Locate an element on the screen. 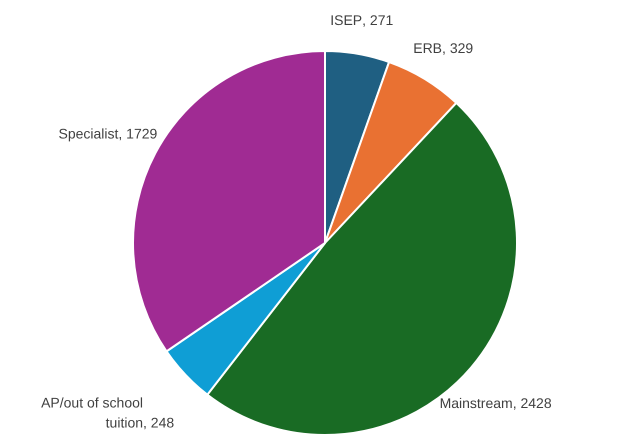  slice-label: ERB is located at coordinates (427, 48).